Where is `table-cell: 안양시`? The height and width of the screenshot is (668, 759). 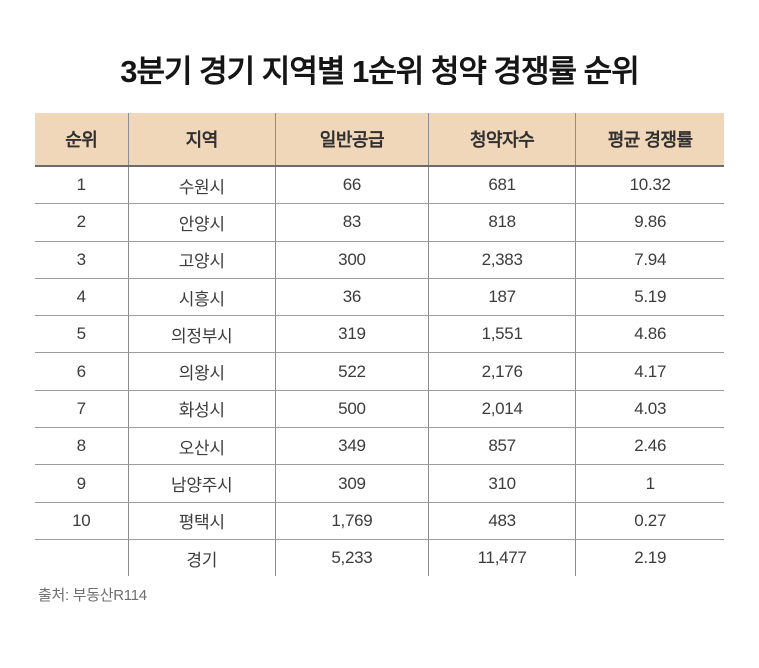
table-cell: 안양시 is located at coordinates (202, 222).